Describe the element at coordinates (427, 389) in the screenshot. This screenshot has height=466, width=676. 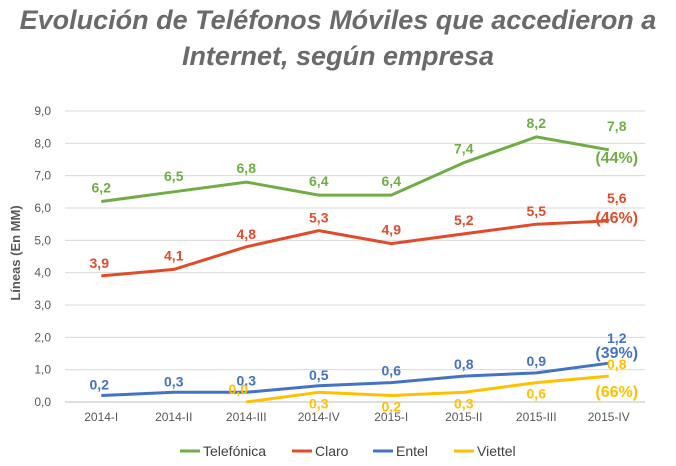
I see `series-line-viettel` at that location.